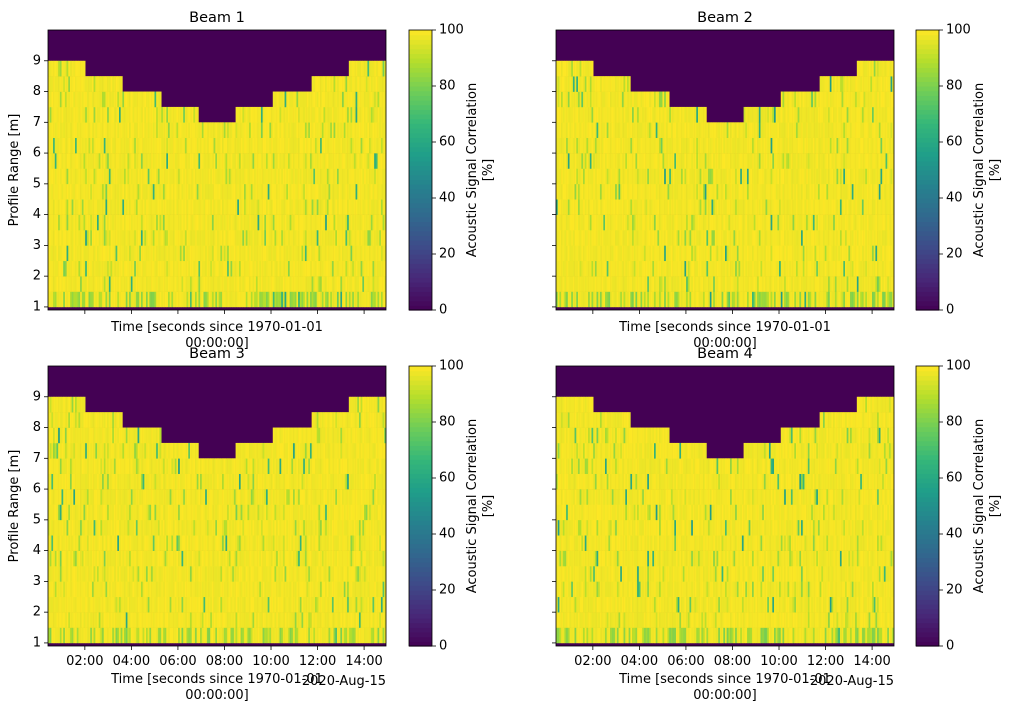  I want to click on colorbar-band, so click(420, 219).